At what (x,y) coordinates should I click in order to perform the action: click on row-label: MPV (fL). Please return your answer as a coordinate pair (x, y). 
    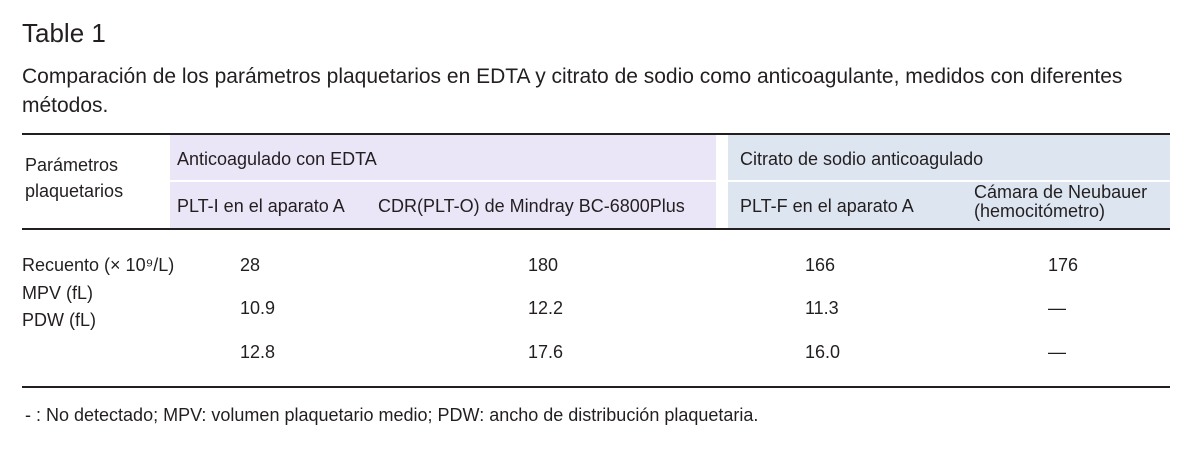
    Looking at the image, I should click on (58, 293).